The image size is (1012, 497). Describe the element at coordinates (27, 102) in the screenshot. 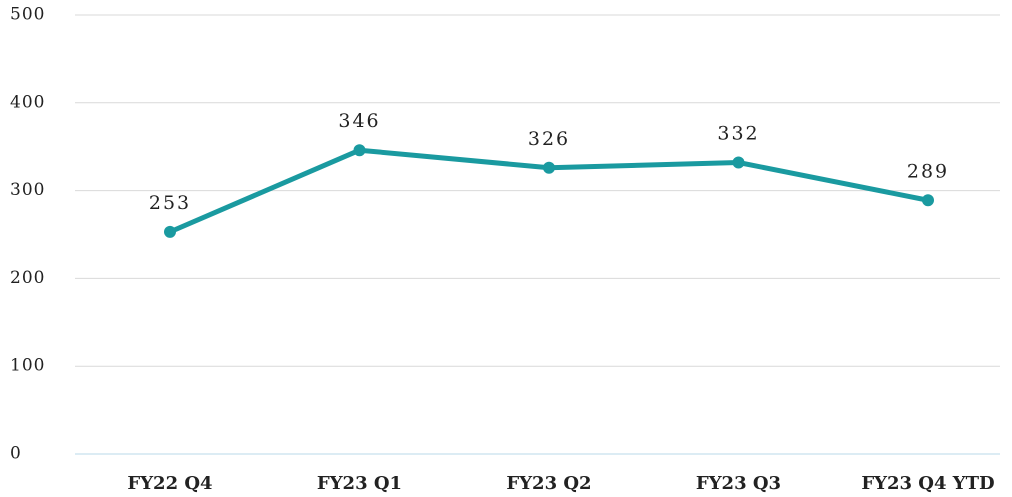

I see `y-tick-label: 400` at that location.